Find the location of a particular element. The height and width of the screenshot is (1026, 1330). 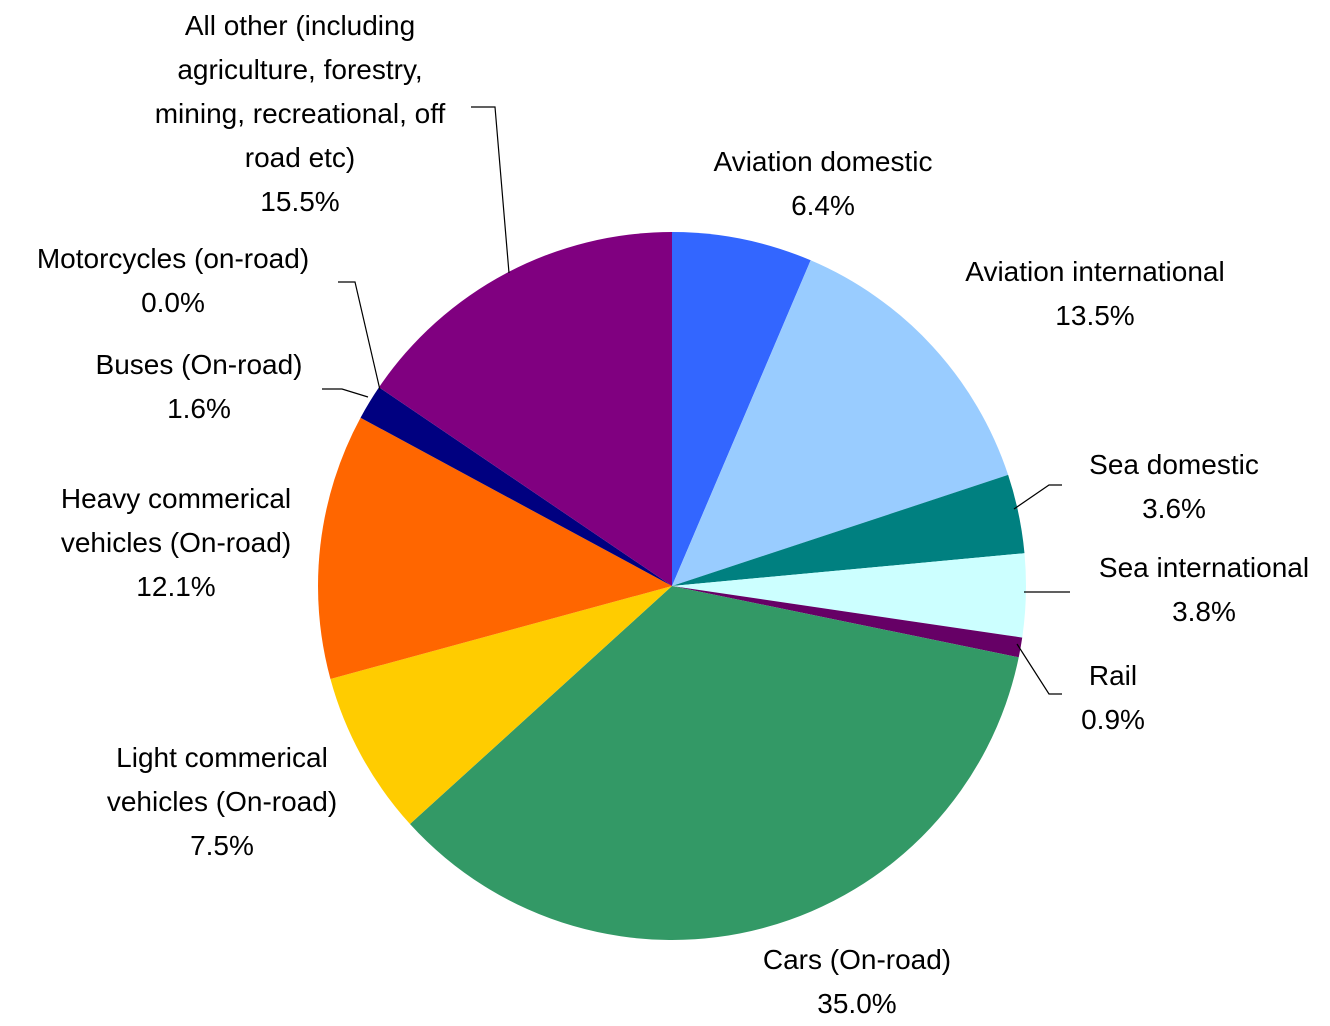

slice-label-text: Sea international is located at coordinates (1204, 567).